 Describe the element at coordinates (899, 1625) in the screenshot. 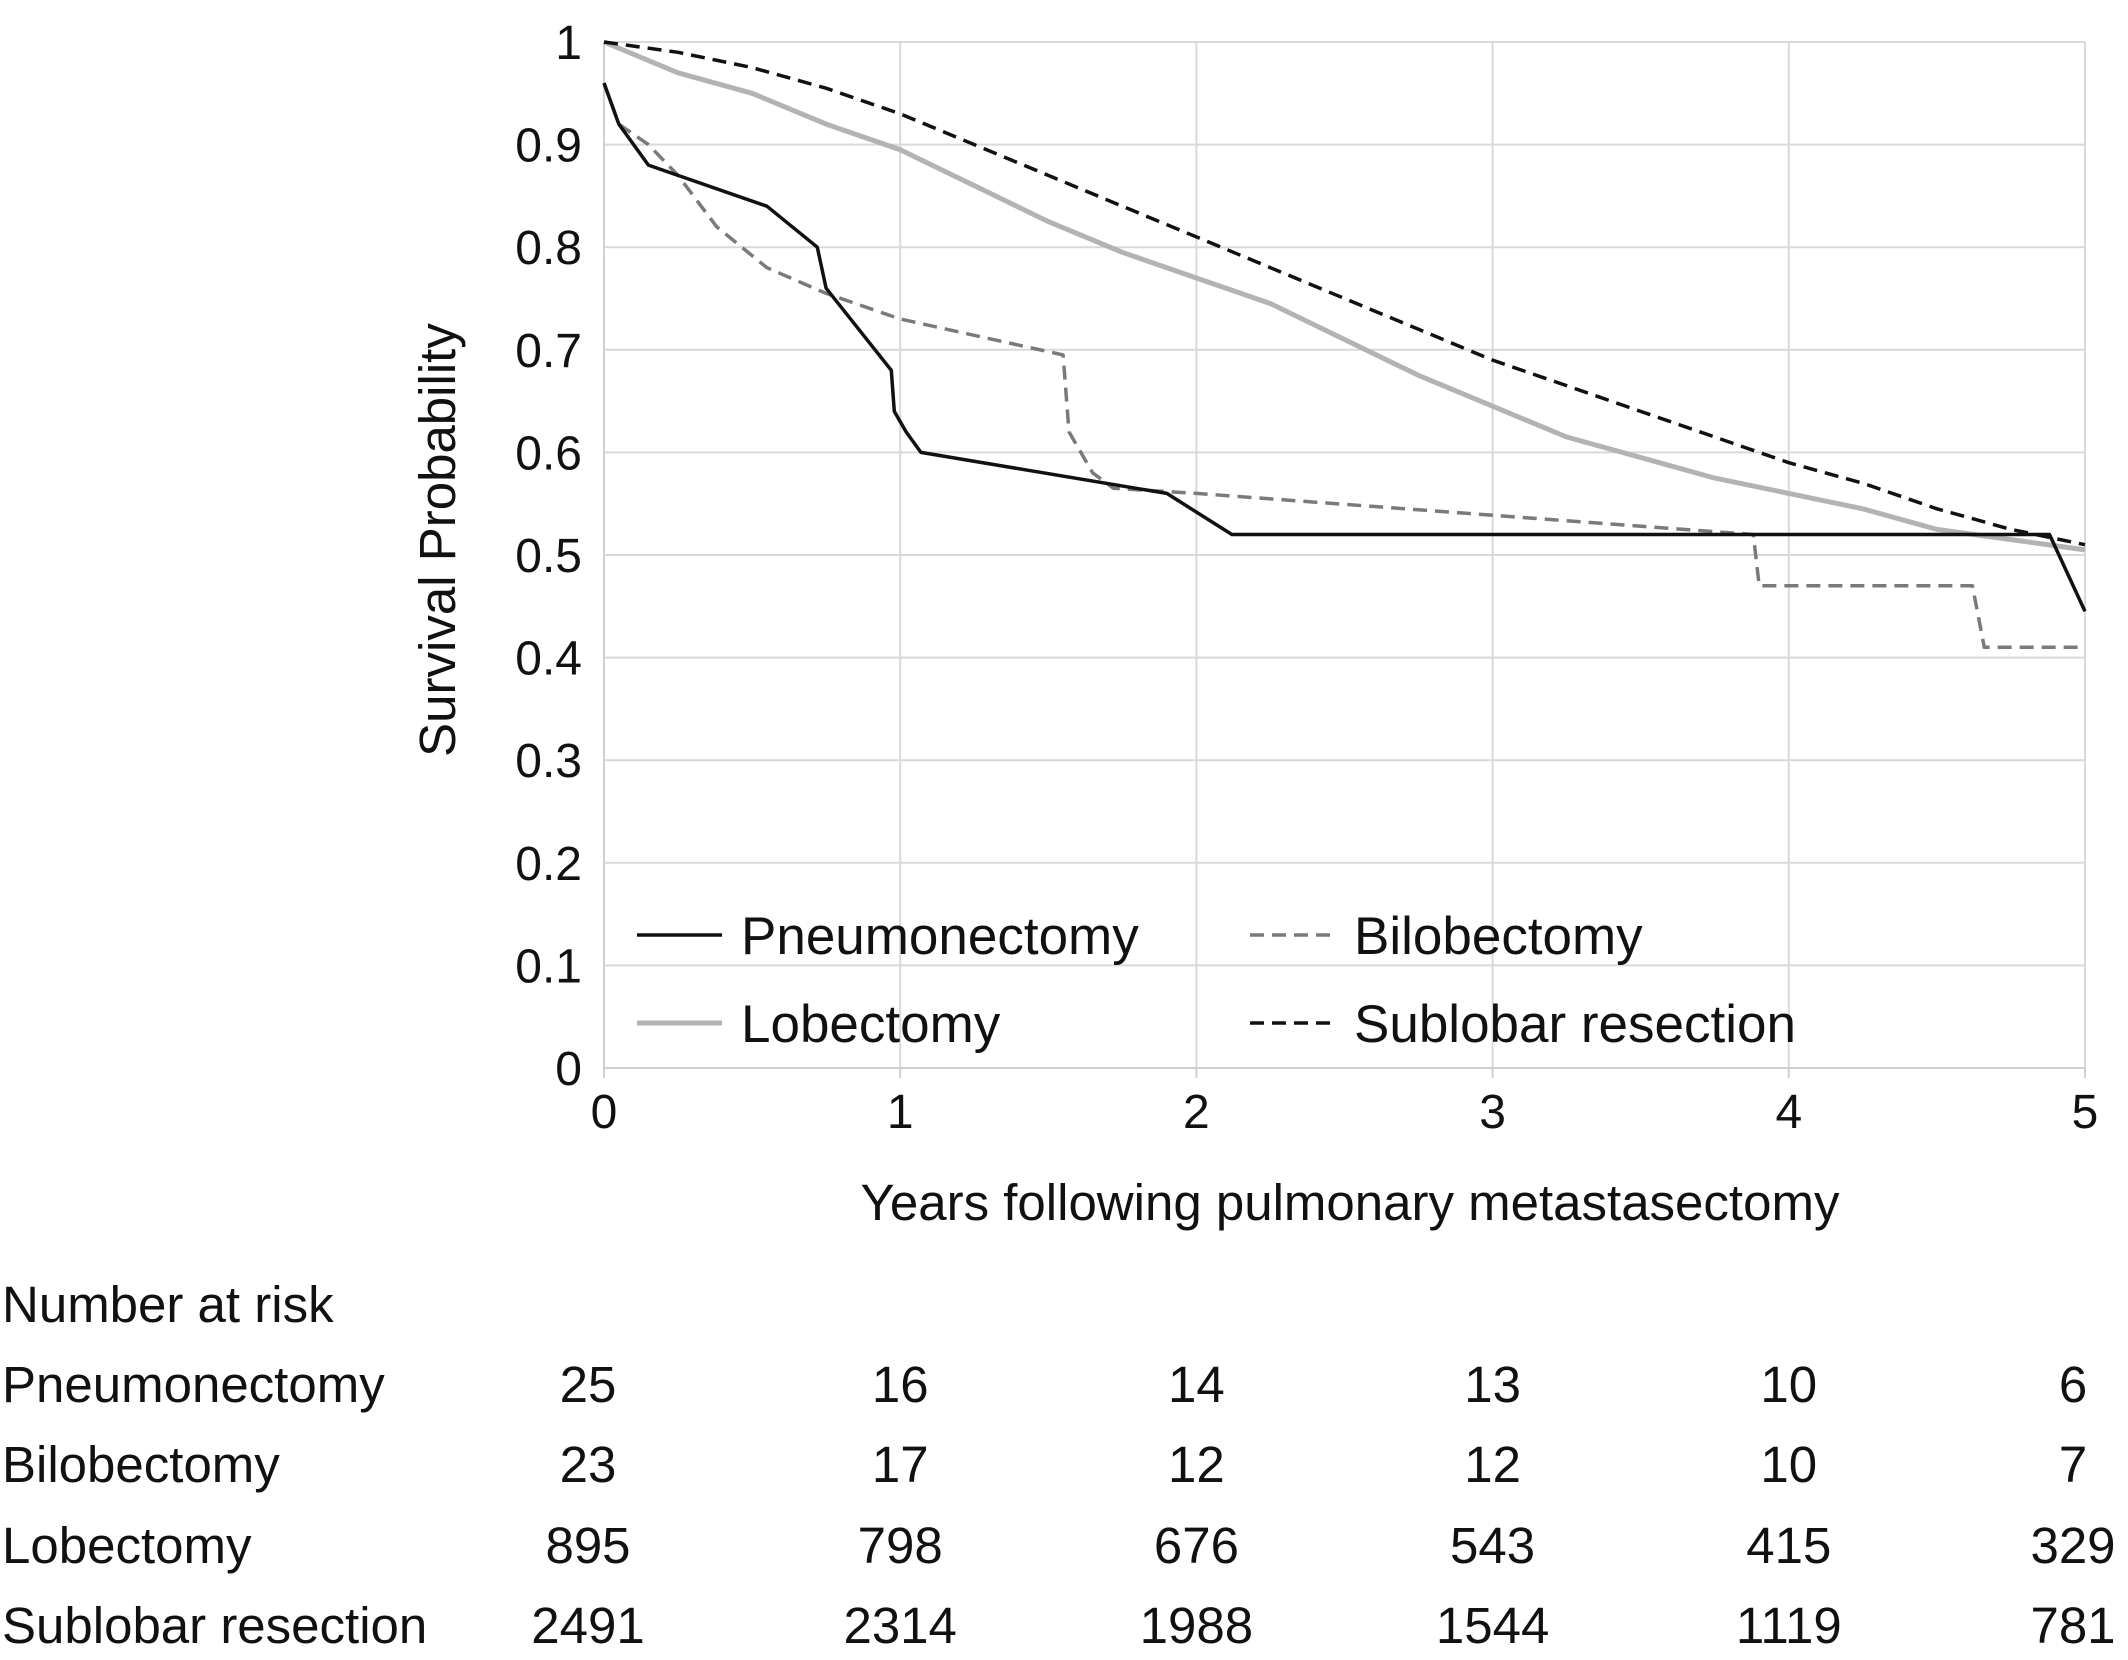

I see `risk-cell: 2314` at that location.